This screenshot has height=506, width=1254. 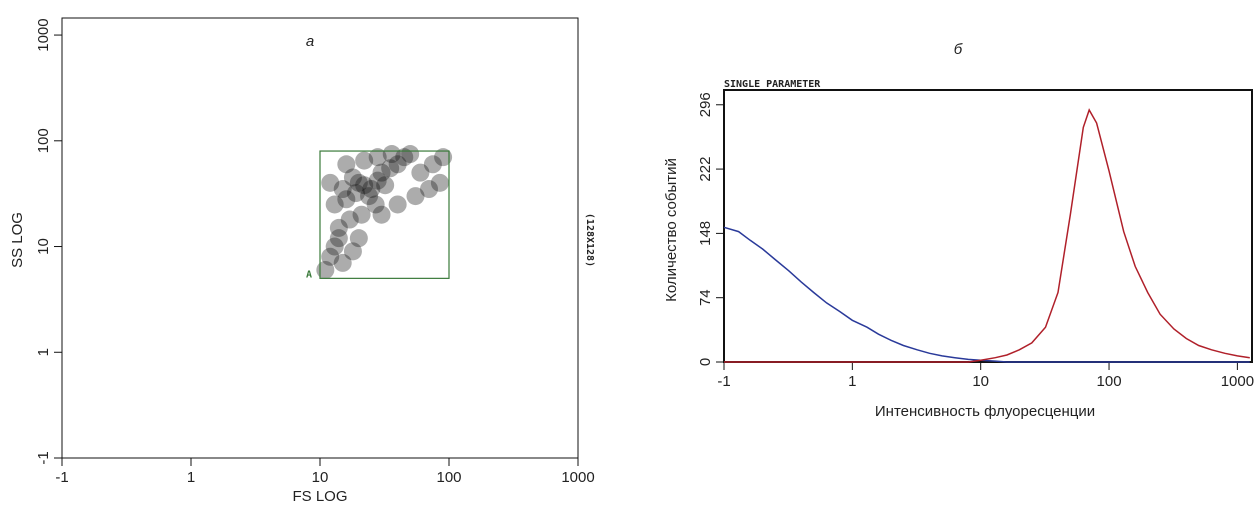 I want to click on y-tick-label: 10, so click(x=43, y=246).